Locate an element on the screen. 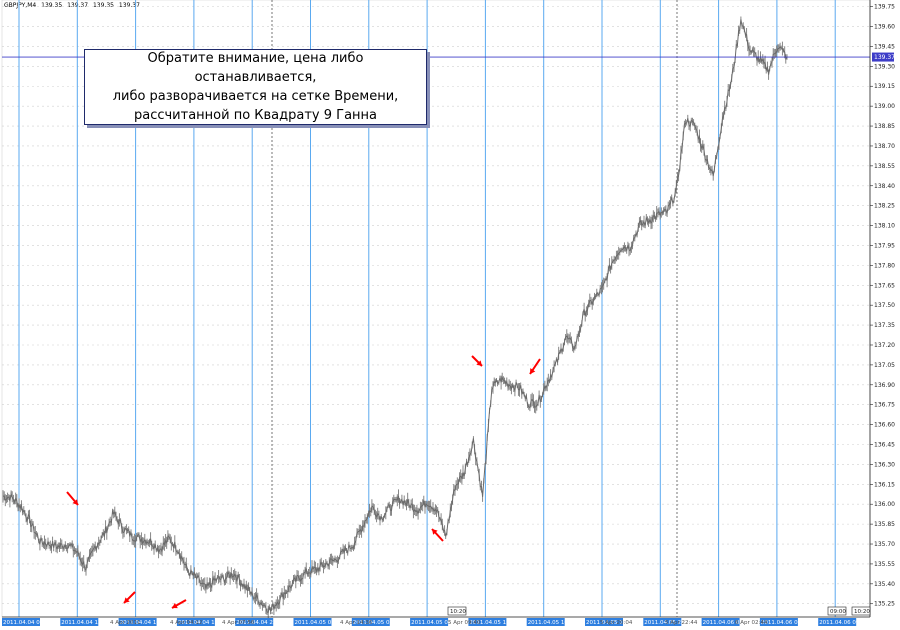  time-grid-label-text: 2011.04.06 05:48 is located at coordinates (786, 623).